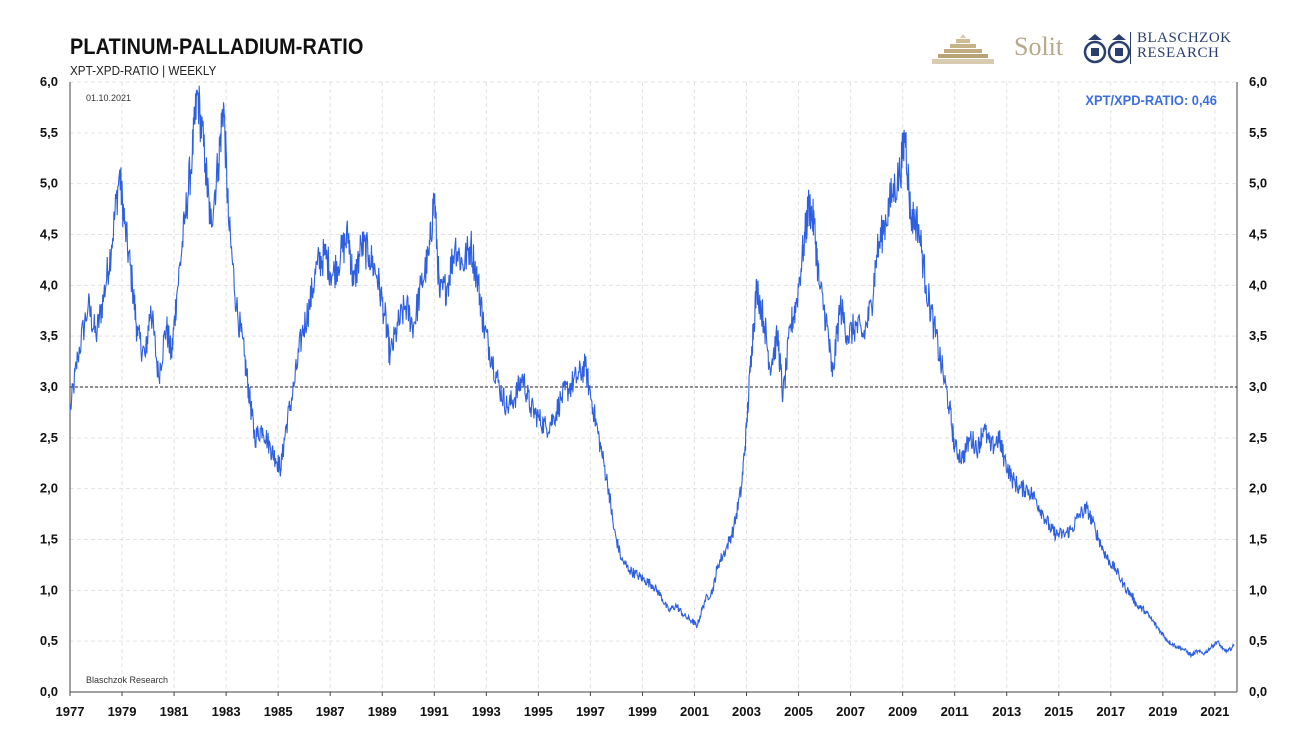 The width and height of the screenshot is (1307, 735). What do you see at coordinates (49, 81) in the screenshot?
I see `y-tick-label-left: 6,0` at bounding box center [49, 81].